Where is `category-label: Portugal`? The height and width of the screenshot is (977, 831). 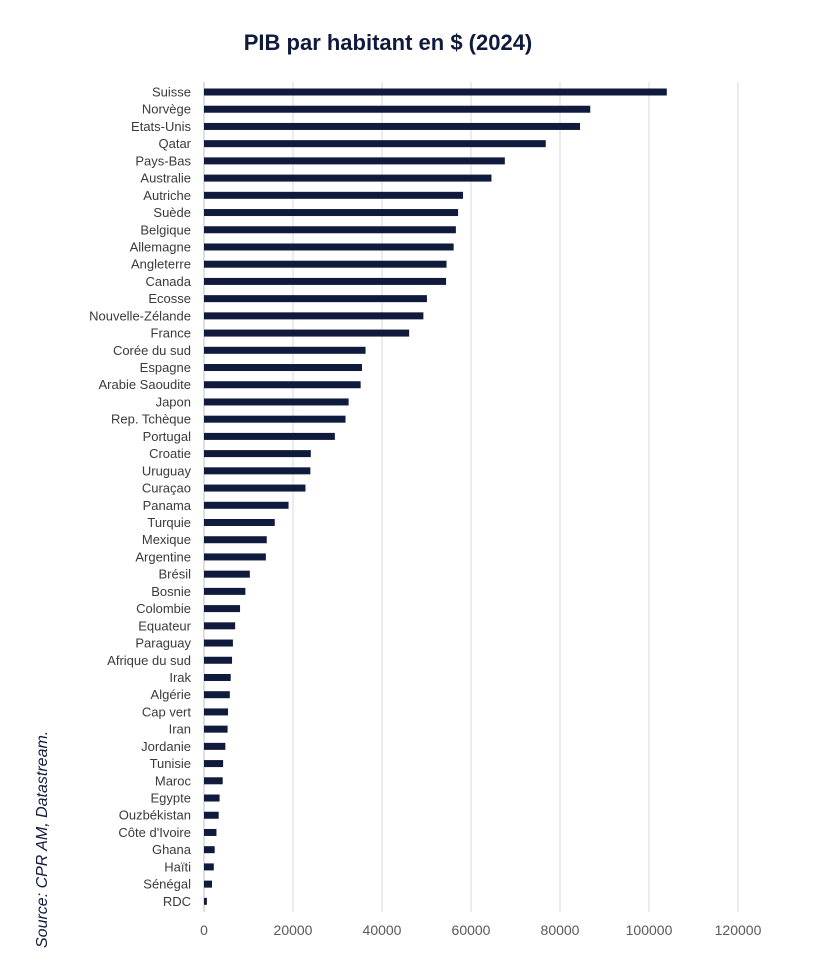
category-label: Portugal is located at coordinates (167, 436).